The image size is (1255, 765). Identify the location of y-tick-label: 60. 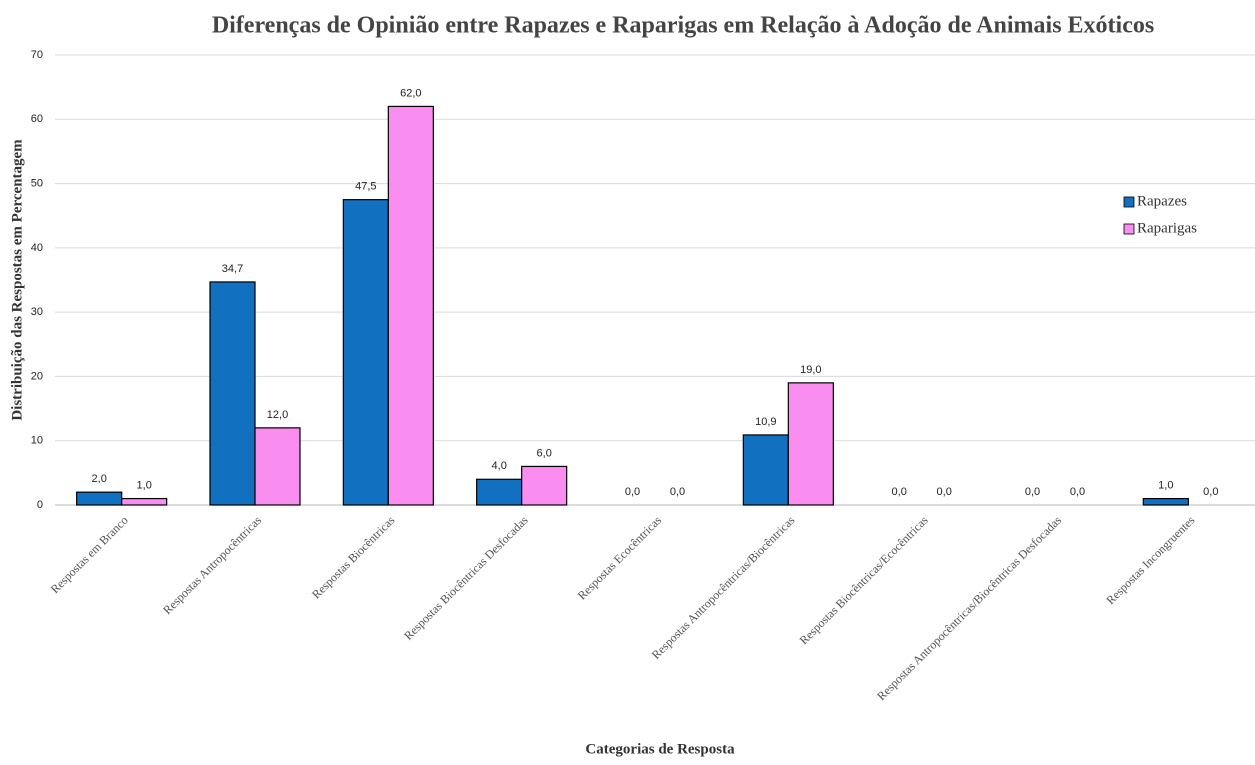
(37, 119).